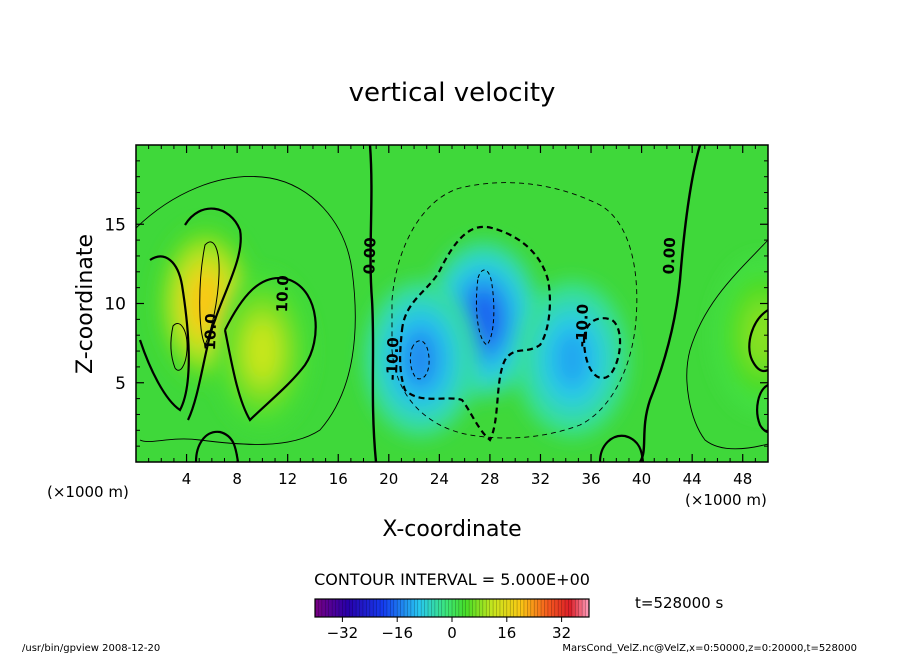 This screenshot has width=904, height=654. What do you see at coordinates (419, 360) in the screenshot?
I see `contour-neg15-b` at bounding box center [419, 360].